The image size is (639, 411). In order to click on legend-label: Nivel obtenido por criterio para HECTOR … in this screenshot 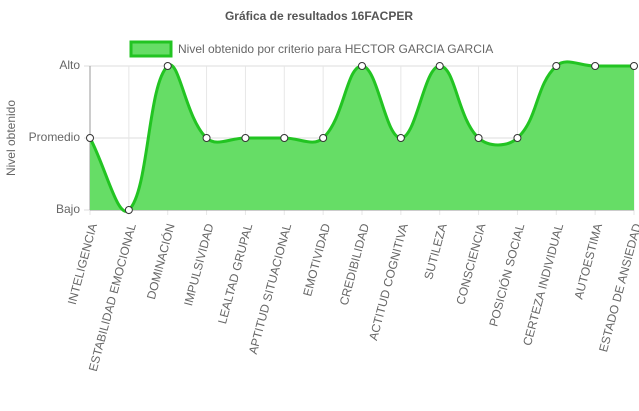, I will do `click(335, 49)`.